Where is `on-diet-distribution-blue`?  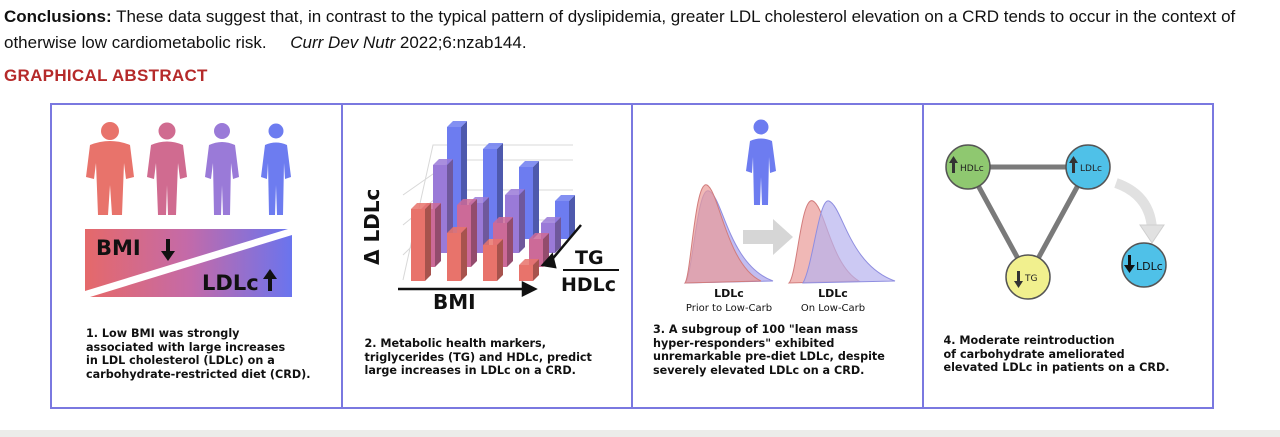 on-diet-distribution-blue is located at coordinates (849, 242).